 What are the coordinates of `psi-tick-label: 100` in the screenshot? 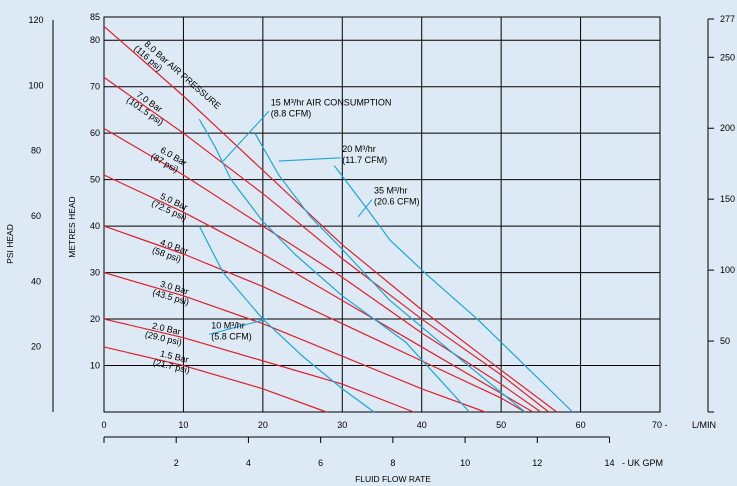 It's located at (35, 85).